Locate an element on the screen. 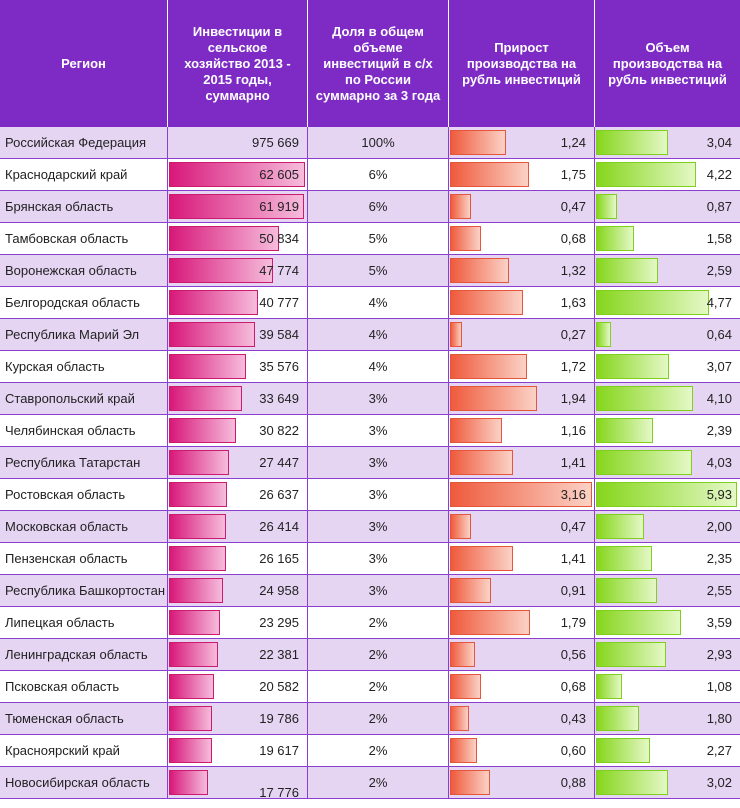 This screenshot has width=740, height=808. table-row: Липецкая область 23 295 2% 1,79 3,59 is located at coordinates (370, 623).